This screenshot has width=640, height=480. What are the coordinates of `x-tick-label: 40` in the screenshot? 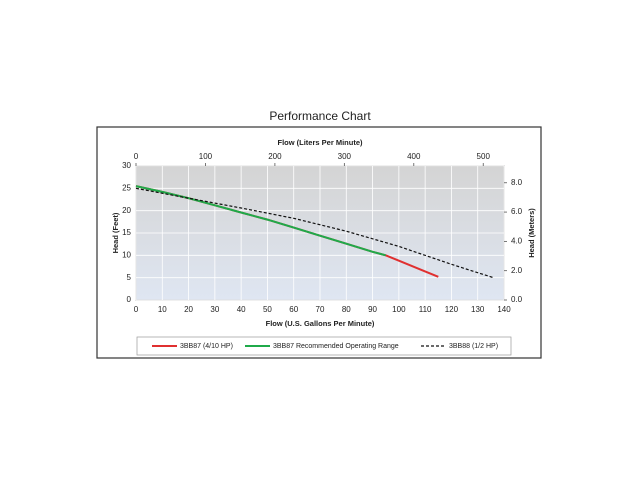 It's located at (241, 309).